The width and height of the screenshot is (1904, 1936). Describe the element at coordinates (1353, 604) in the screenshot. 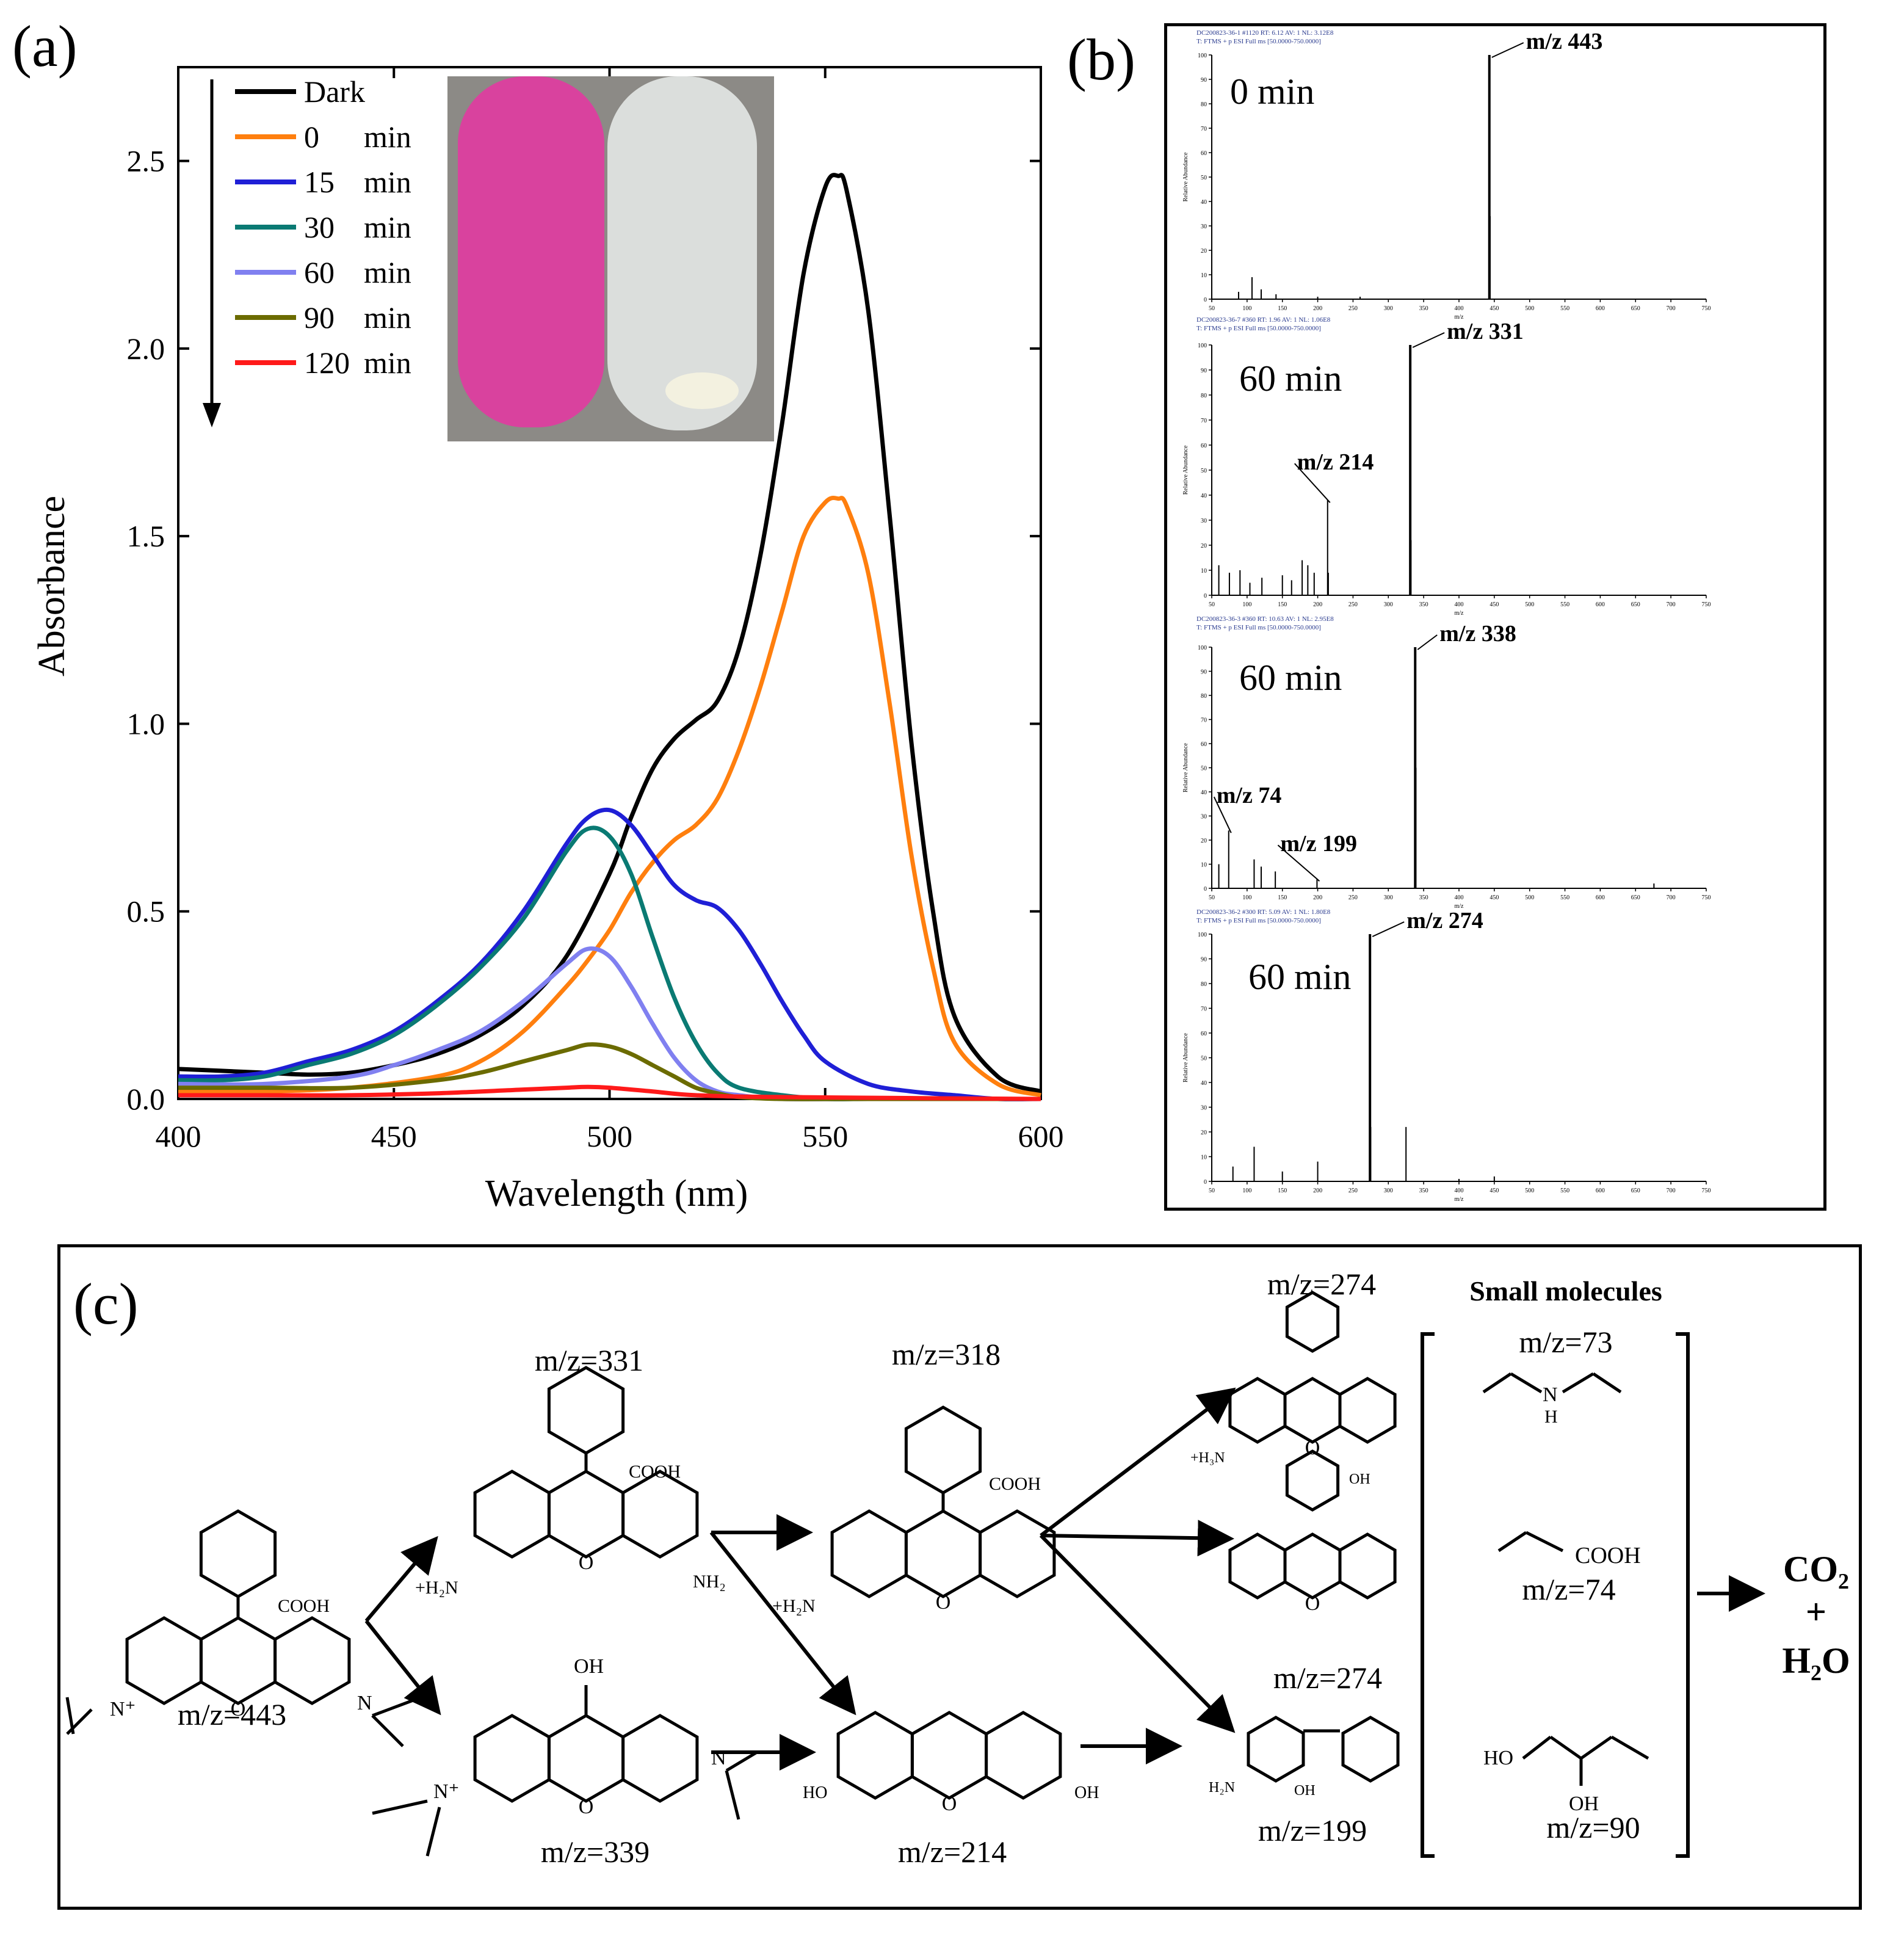

I see `ms-x-tick-label: 250` at that location.